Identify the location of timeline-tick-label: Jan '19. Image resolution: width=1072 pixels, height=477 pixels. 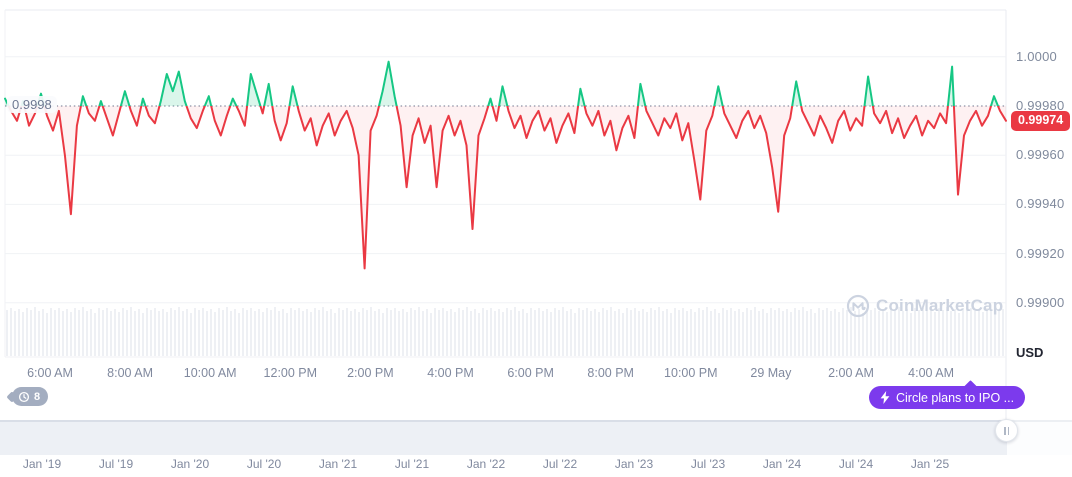
(42, 464).